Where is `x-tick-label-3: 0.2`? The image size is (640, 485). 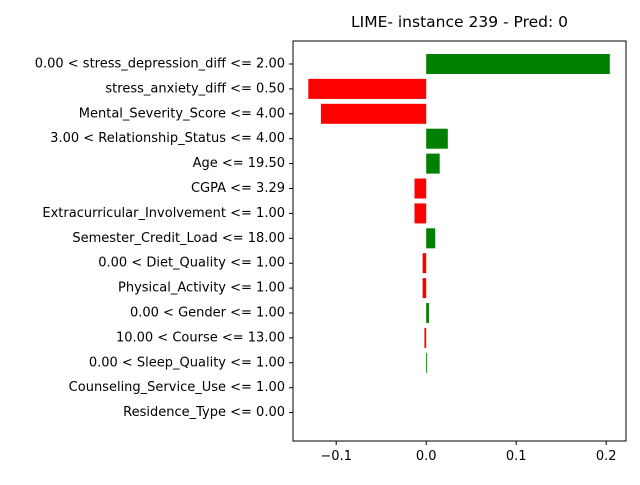 x-tick-label-3: 0.2 is located at coordinates (606, 456).